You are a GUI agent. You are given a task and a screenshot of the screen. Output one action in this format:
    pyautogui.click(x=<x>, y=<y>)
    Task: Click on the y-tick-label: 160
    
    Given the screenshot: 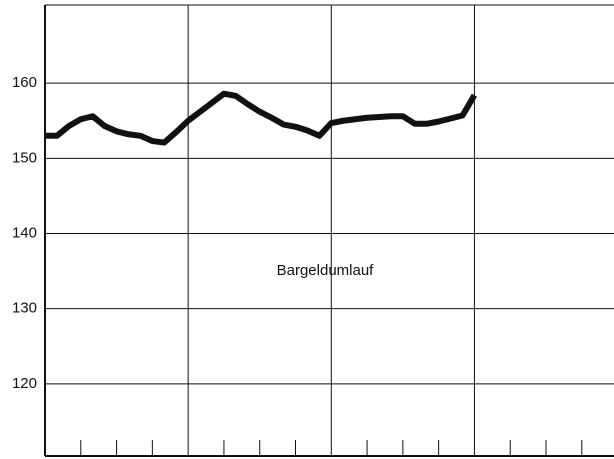 What is the action you would take?
    pyautogui.click(x=24, y=82)
    